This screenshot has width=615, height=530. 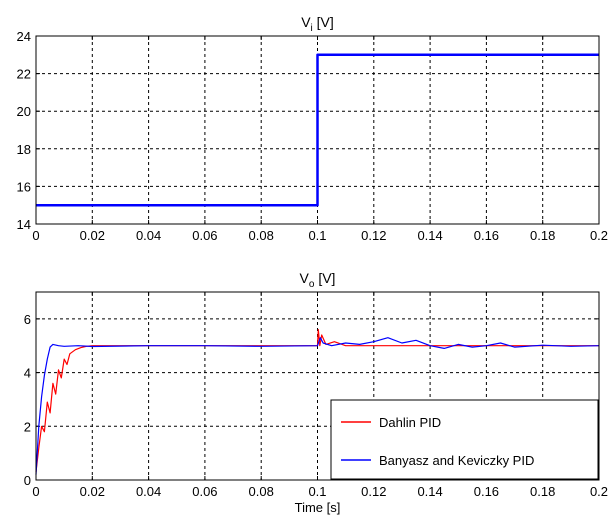 I want to click on y-tick-label: 24, so click(x=24, y=36).